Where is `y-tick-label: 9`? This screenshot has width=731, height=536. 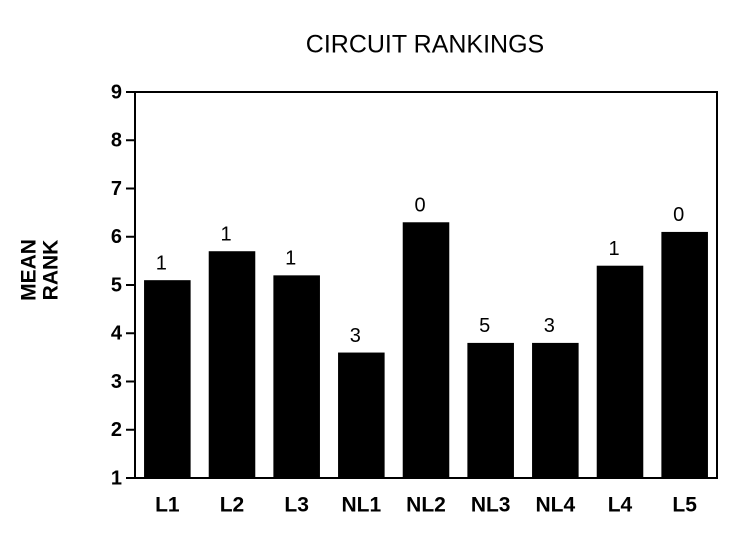 y-tick-label: 9 is located at coordinates (116, 92).